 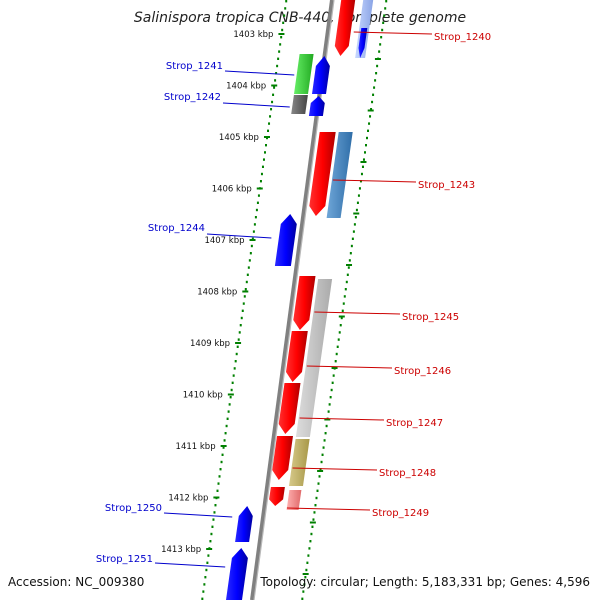 What do you see at coordinates (322, 174) in the screenshot?
I see `gene-strop-1243-arrow` at bounding box center [322, 174].